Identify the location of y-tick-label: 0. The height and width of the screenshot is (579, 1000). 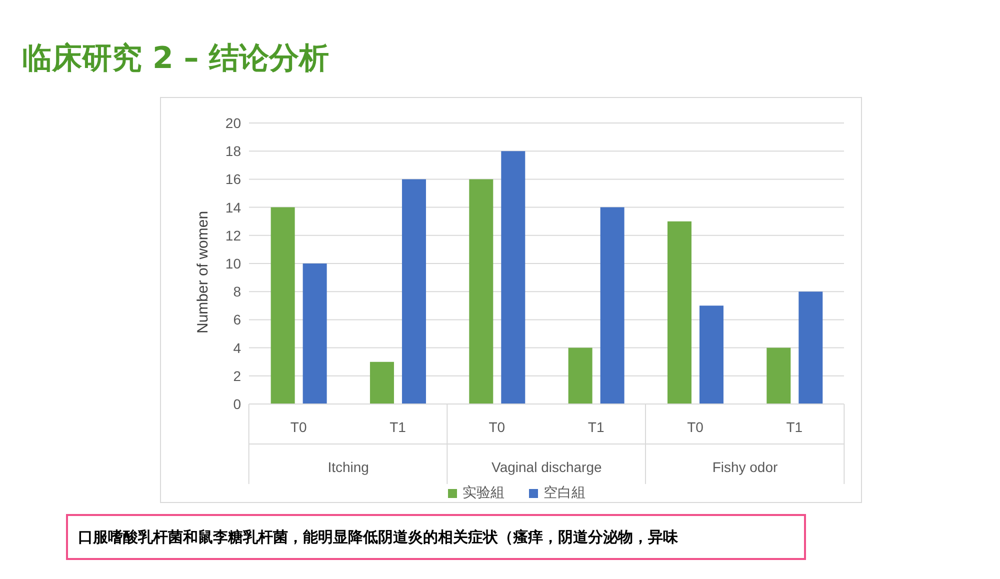
(237, 404).